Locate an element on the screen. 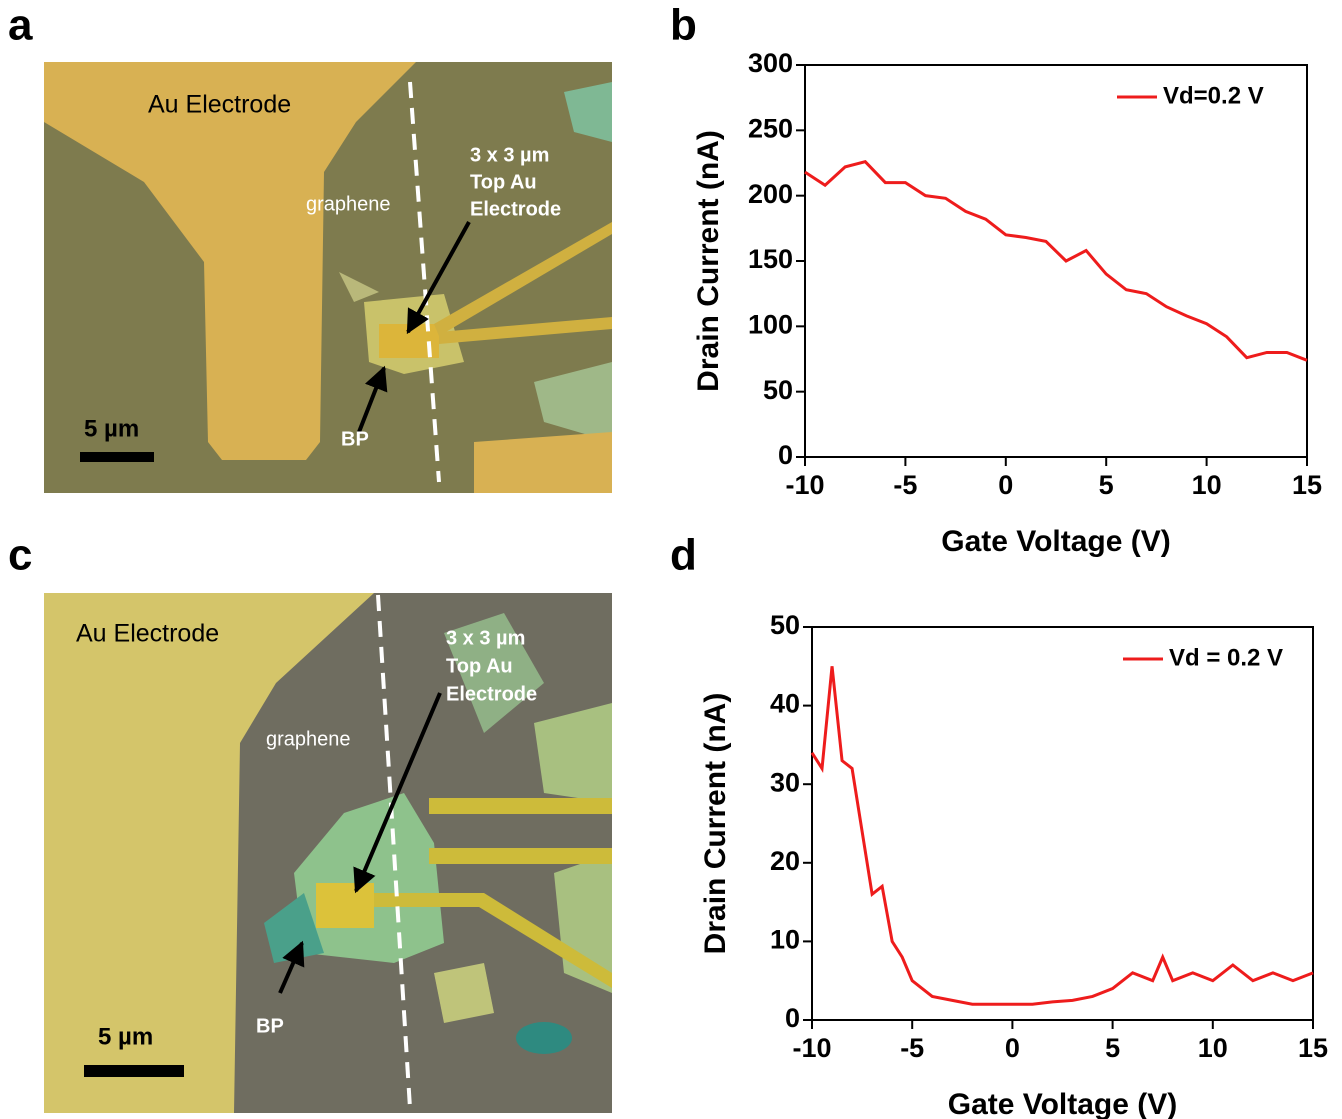  y-tick-label: 30 is located at coordinates (785, 782).